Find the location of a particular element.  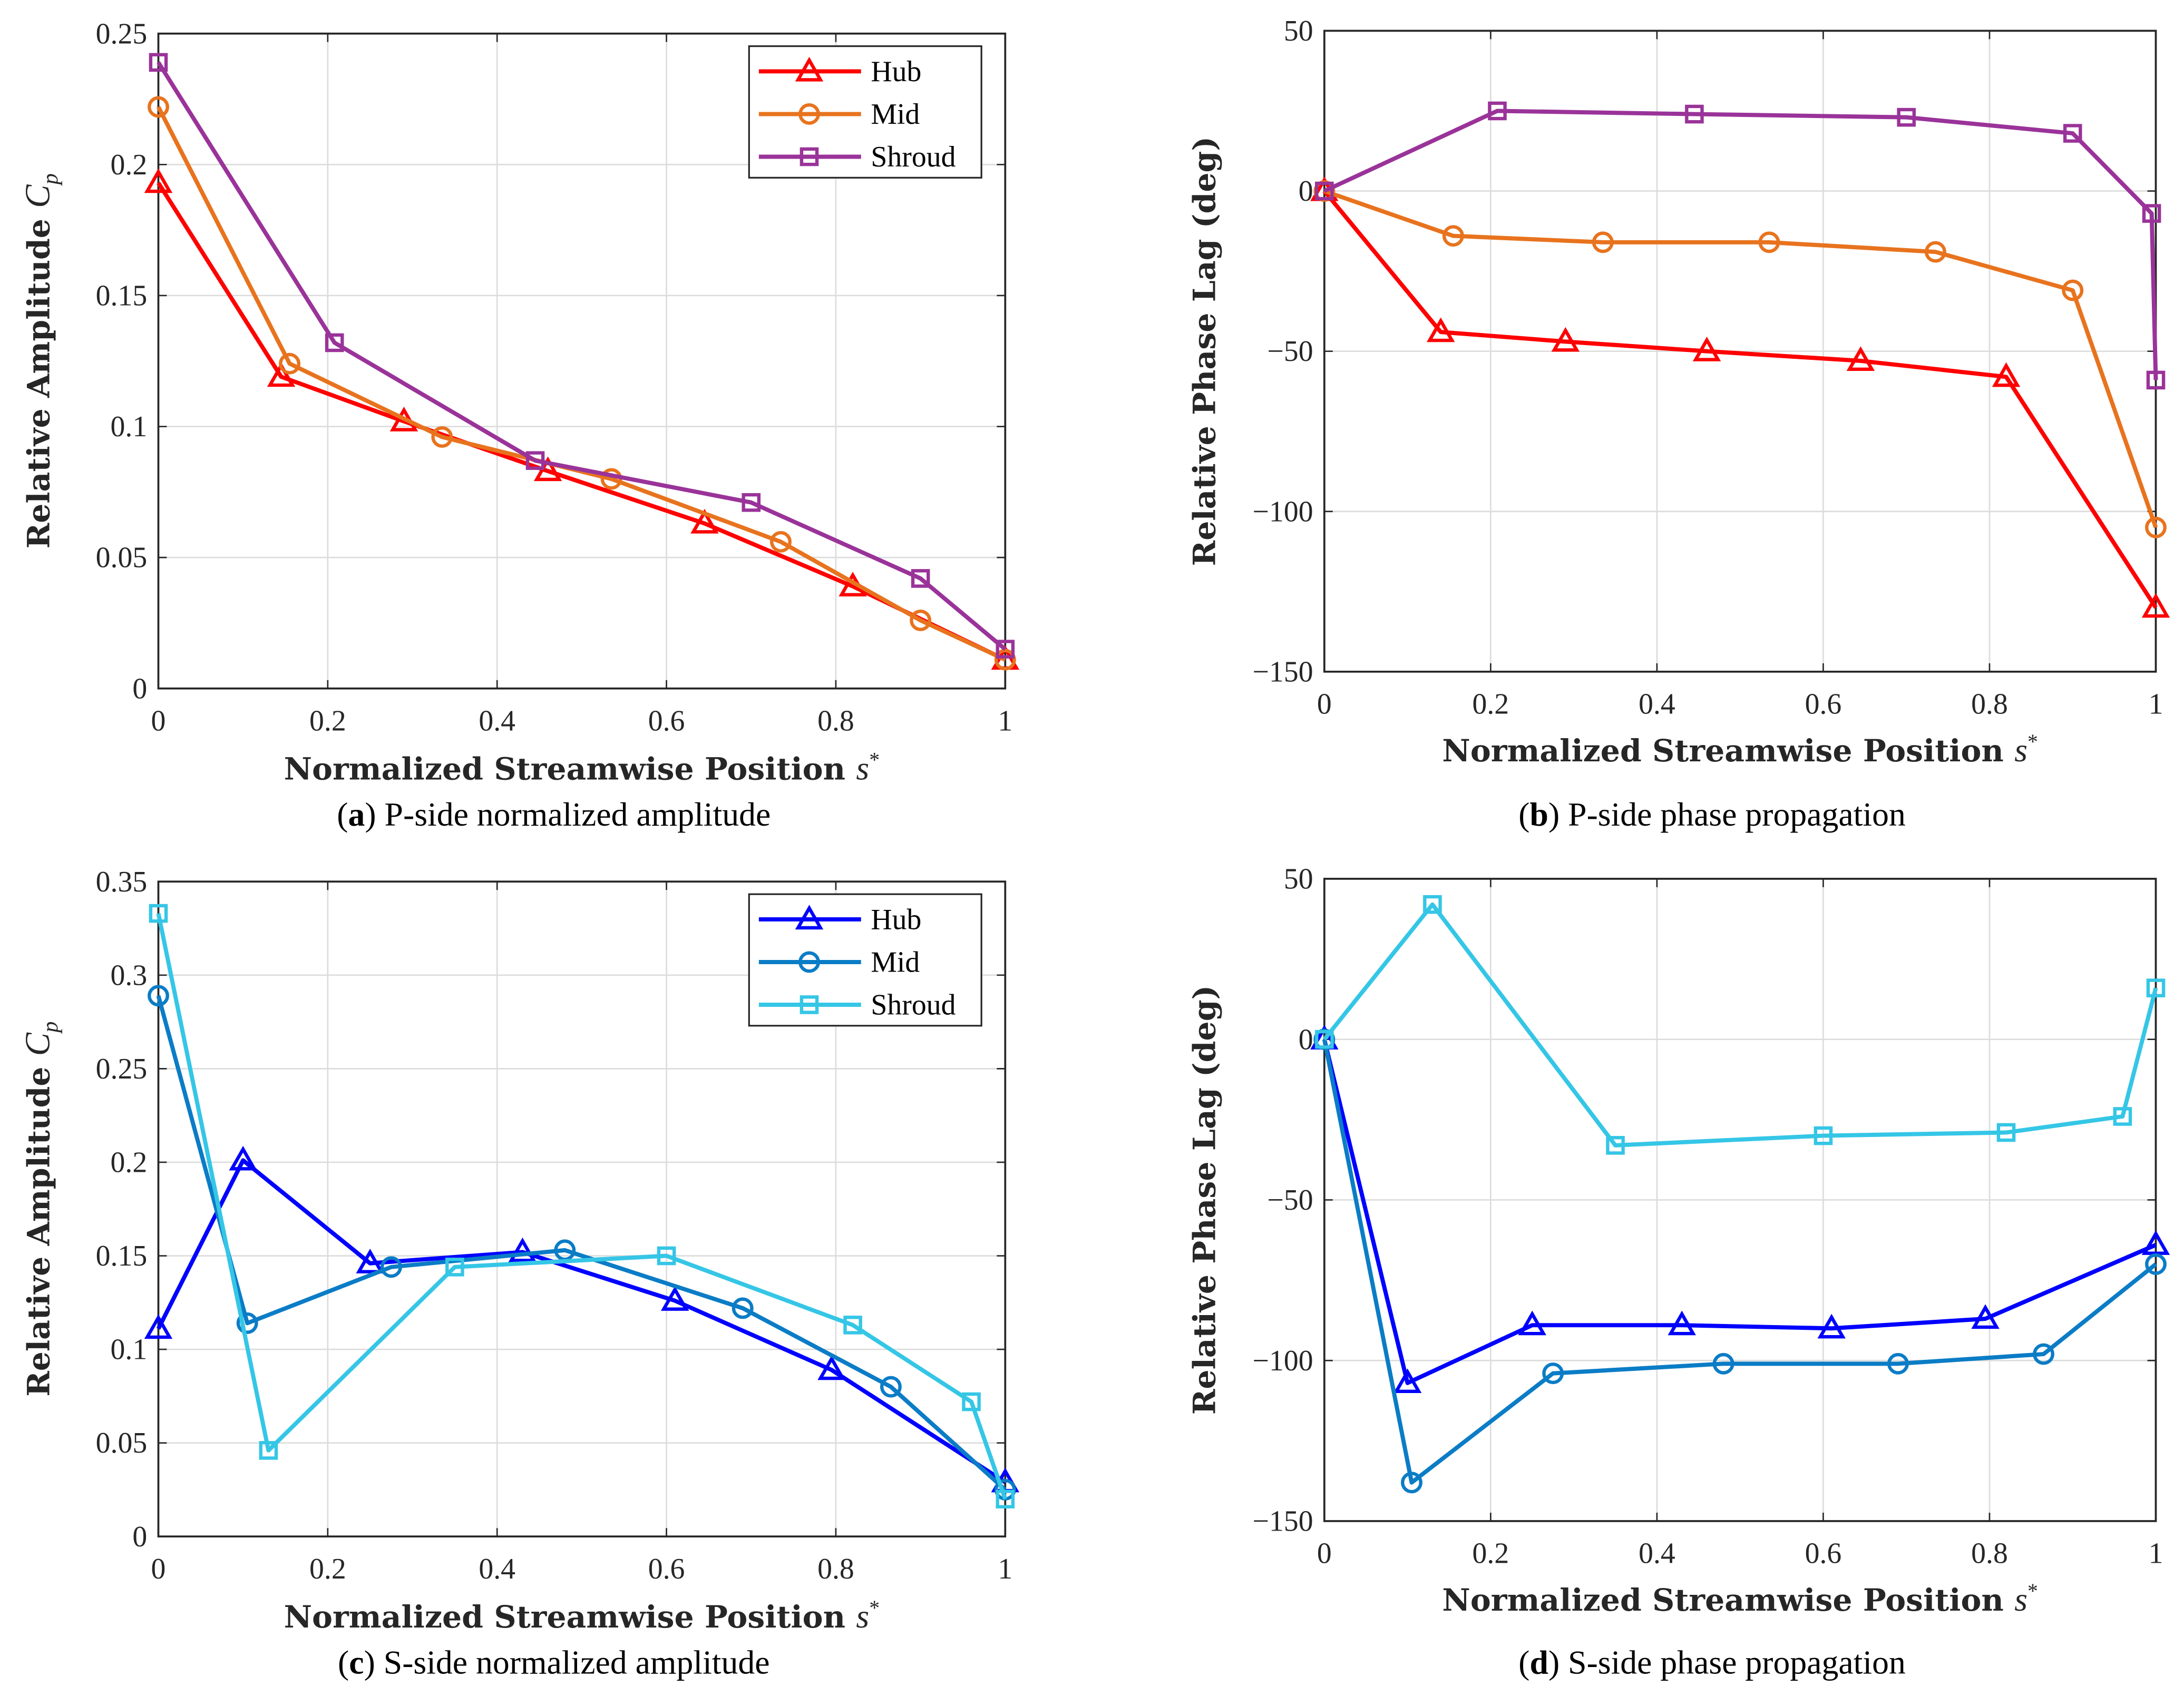

legend-label-hub: Hub is located at coordinates (896, 71).